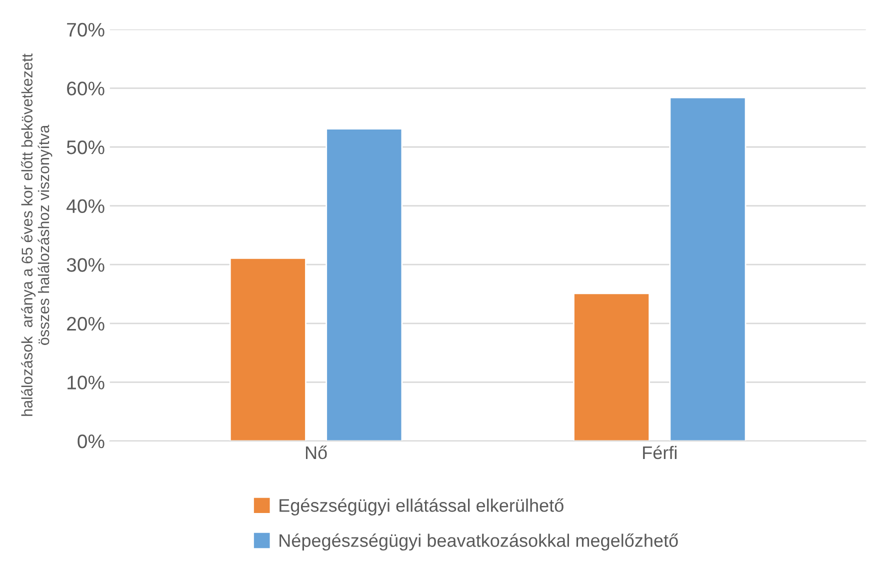 This screenshot has width=879, height=588. Describe the element at coordinates (316, 453) in the screenshot. I see `x-tick-label: Nő` at that location.